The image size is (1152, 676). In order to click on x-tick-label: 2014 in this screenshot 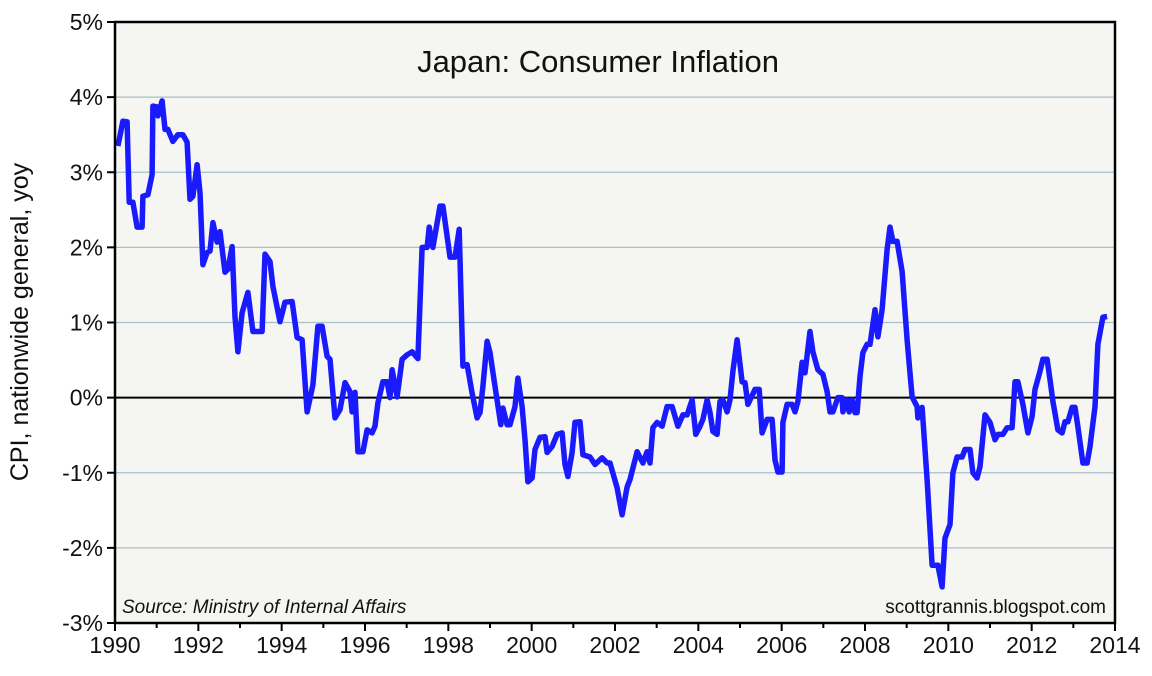, I will do `click(1114, 645)`.